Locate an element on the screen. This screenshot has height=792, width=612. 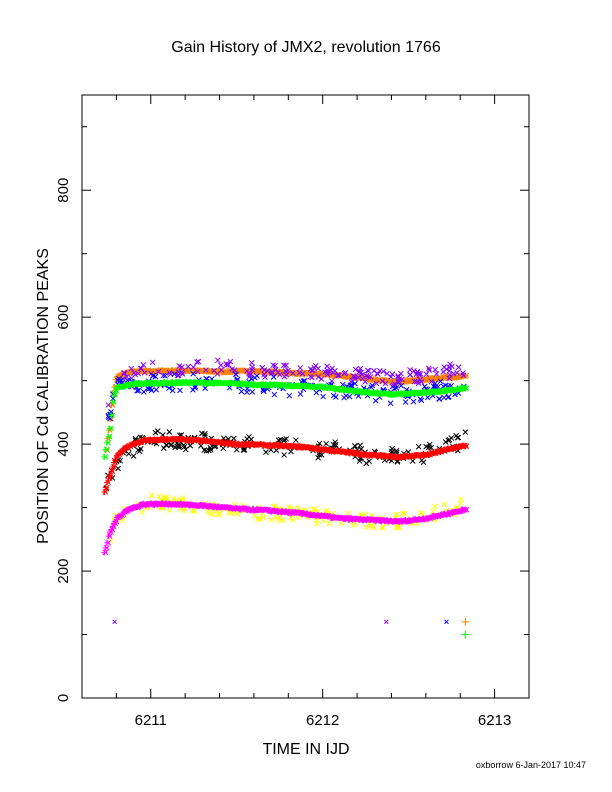
y-tick-label: 200 is located at coordinates (63, 571).